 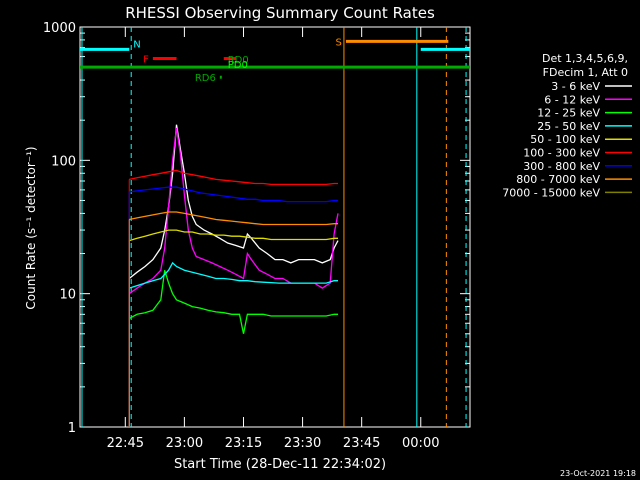 I want to click on legend-label: 300 - 800 keV, so click(x=561, y=166).